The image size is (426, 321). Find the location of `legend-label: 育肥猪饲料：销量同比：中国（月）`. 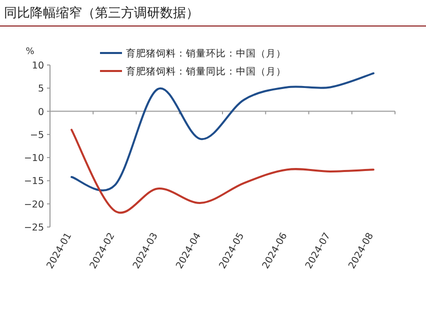

legend-label: 育肥猪饲料：销量同比：中国（月） is located at coordinates (206, 72).